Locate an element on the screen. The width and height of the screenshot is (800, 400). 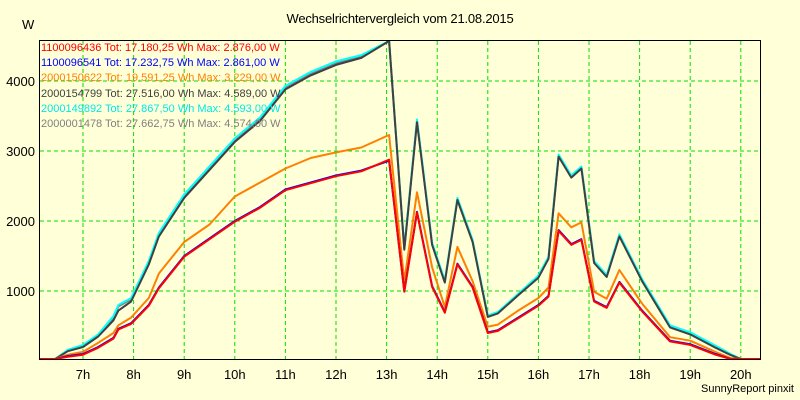
x-tick-label: 14h is located at coordinates (437, 374).